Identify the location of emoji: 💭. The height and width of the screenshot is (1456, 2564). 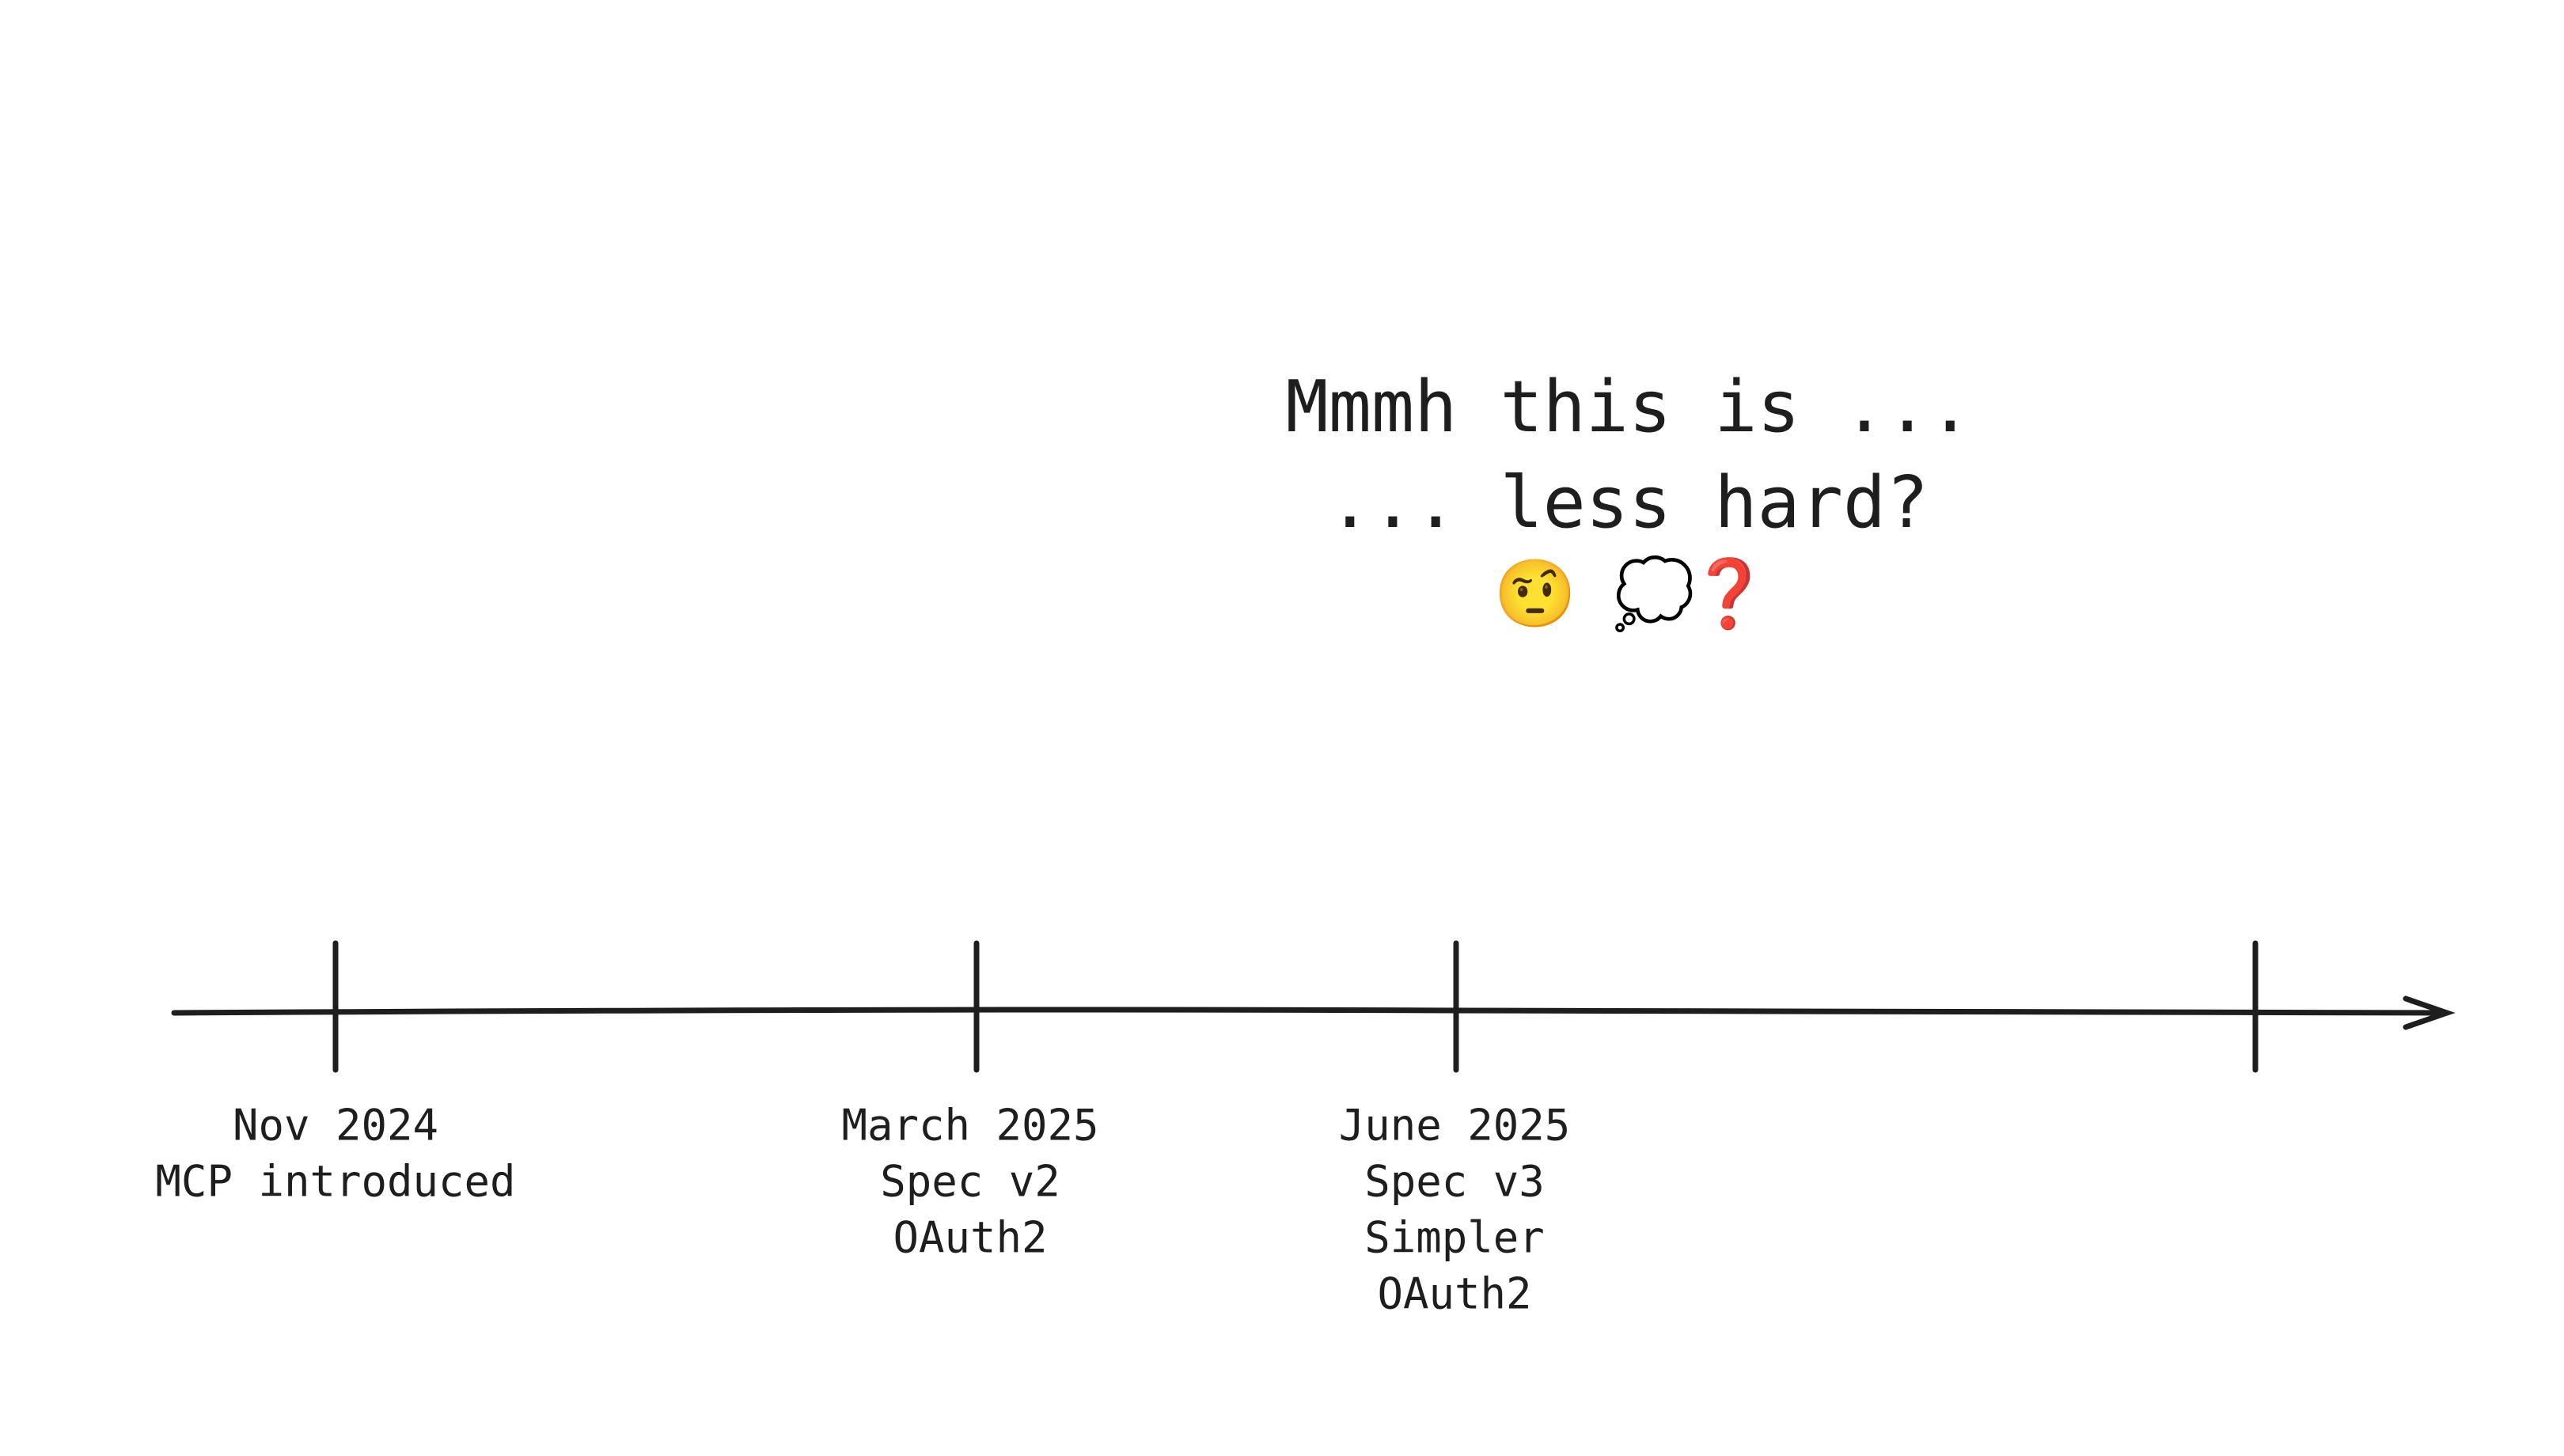
(1654, 593).